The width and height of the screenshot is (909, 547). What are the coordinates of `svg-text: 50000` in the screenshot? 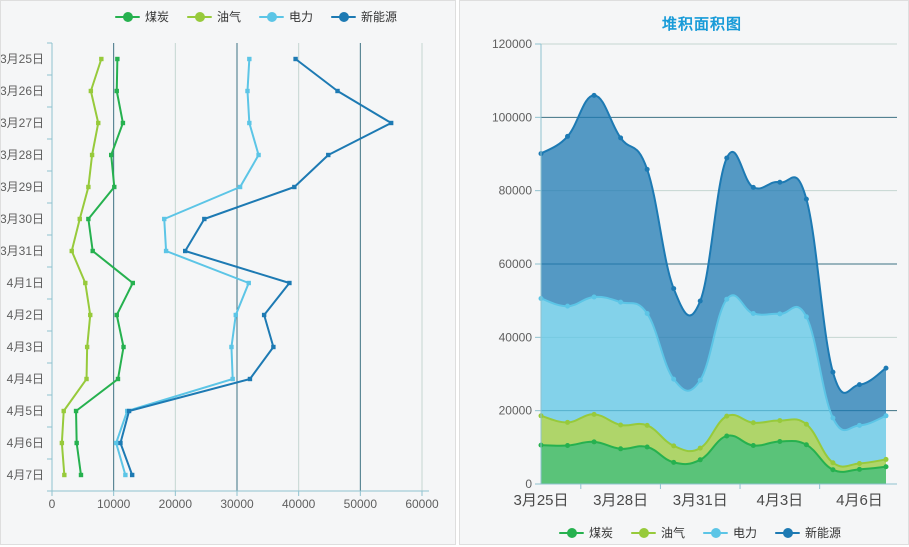 It's located at (361, 504).